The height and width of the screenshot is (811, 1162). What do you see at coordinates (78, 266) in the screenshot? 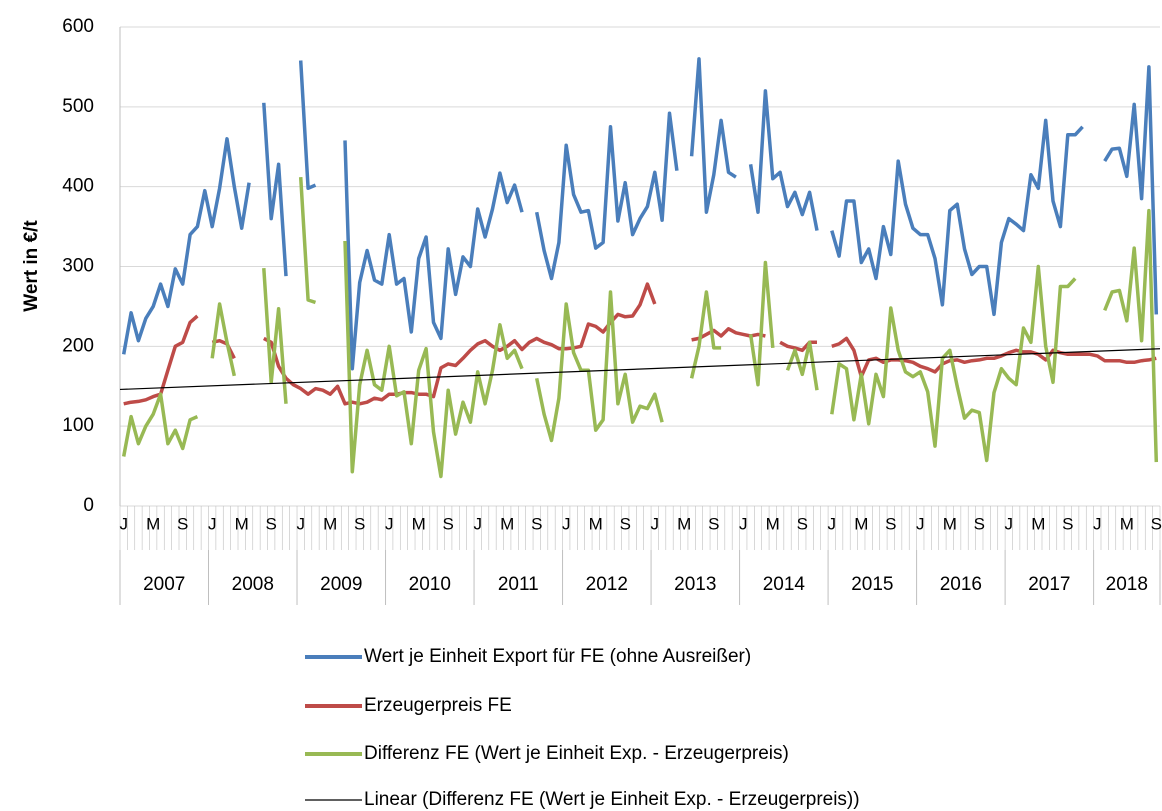
I see `y-tick-label: 300` at bounding box center [78, 266].